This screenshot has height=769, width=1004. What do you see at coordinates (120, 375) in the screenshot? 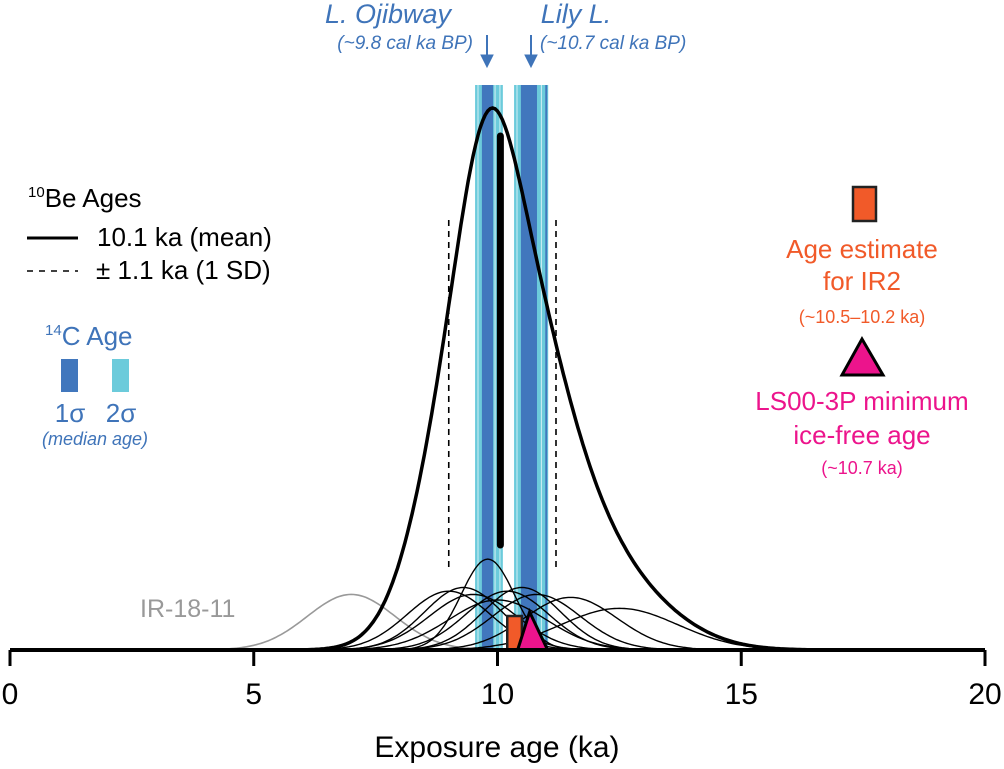
I see `legend-2sigma-swatch` at bounding box center [120, 375].